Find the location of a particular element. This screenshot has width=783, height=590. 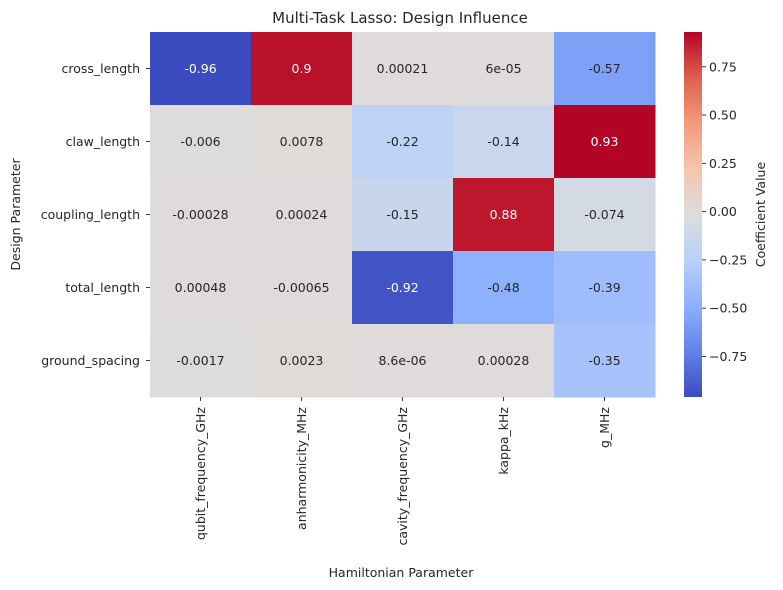

cell-annotation: -0.074 is located at coordinates (604, 214).